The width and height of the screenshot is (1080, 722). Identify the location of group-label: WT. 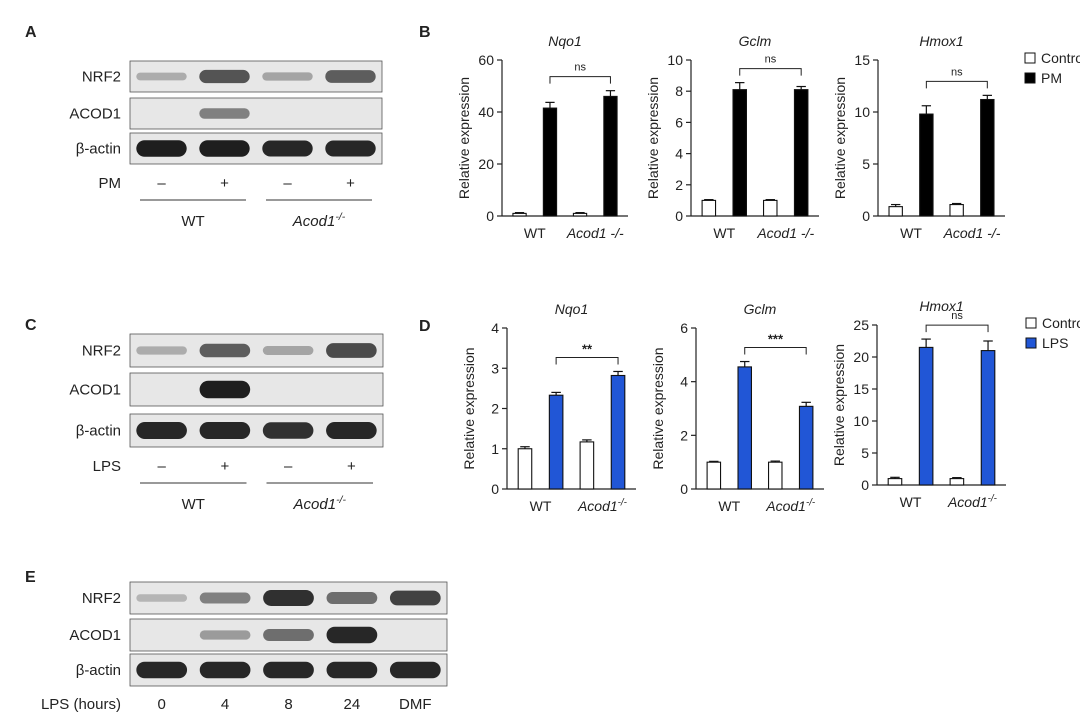
(193, 504).